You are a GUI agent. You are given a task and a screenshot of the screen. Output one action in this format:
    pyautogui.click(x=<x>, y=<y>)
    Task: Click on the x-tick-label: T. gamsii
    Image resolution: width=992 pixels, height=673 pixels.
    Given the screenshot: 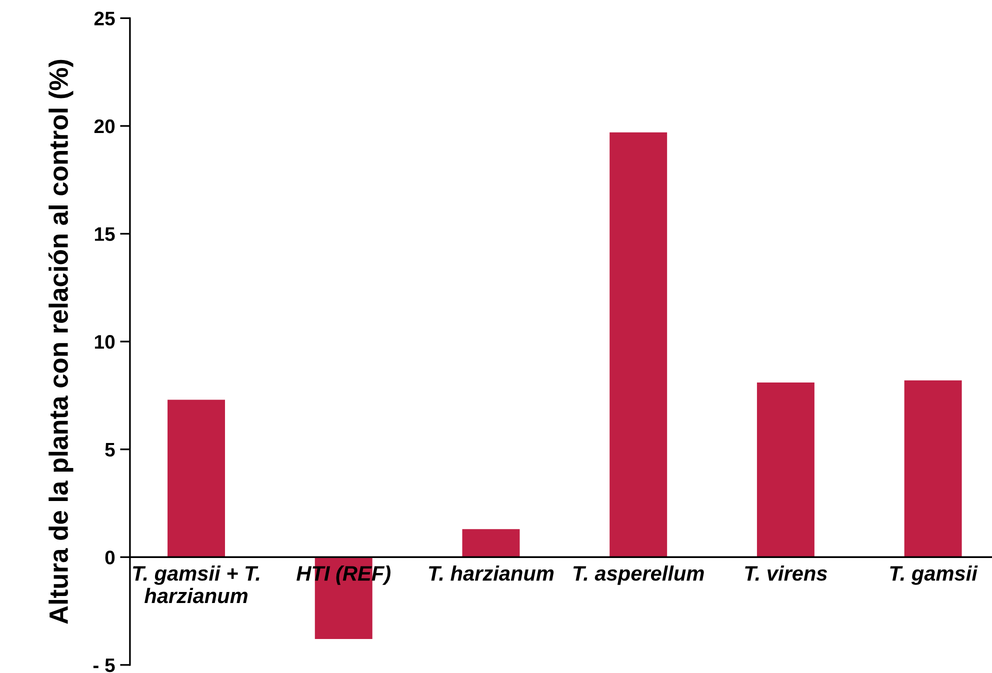 What is the action you would take?
    pyautogui.click(x=934, y=575)
    